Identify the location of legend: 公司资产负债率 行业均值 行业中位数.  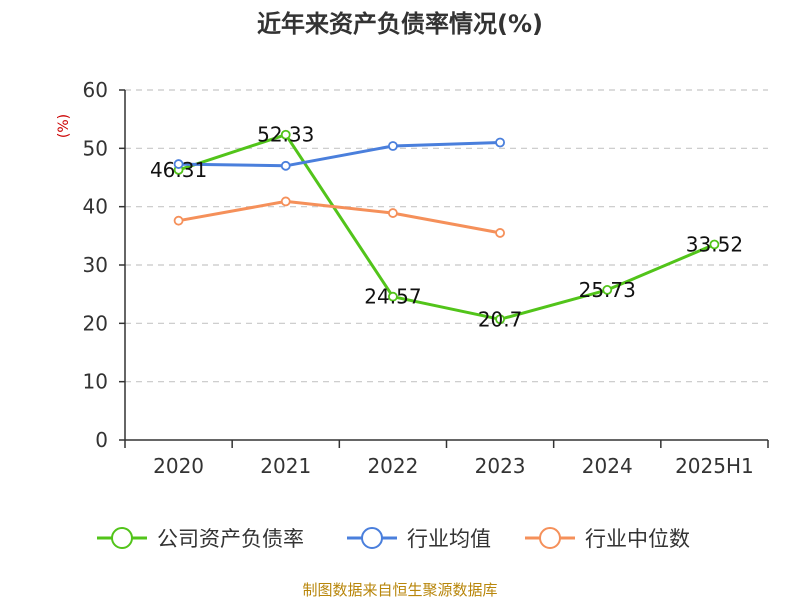
(393, 539).